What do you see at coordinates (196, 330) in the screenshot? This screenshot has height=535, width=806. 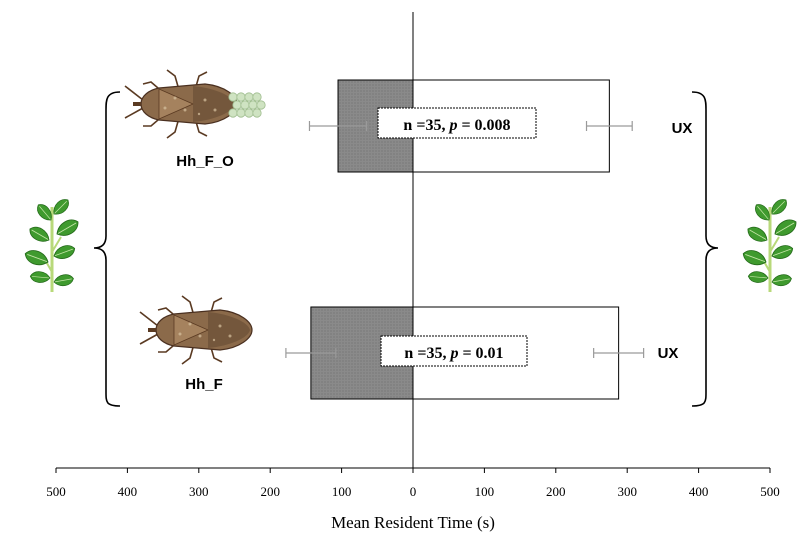 I see `stink-bug-icon` at bounding box center [196, 330].